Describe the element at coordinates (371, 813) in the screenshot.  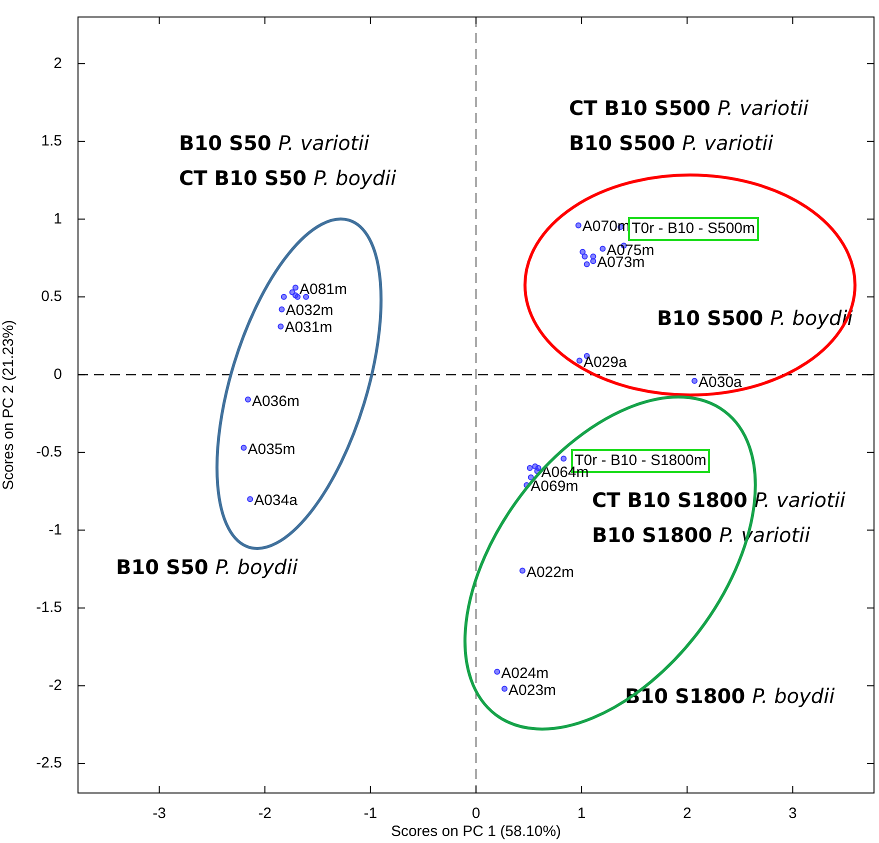
I see `x-tick-label: -1` at that location.